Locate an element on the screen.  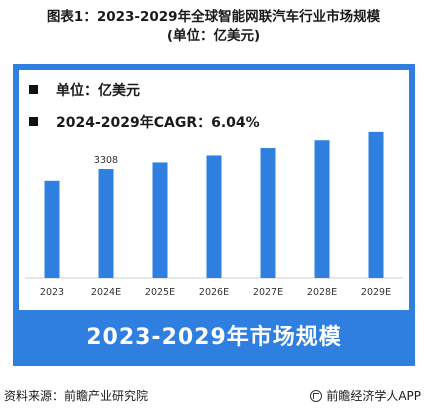
bar-2029E is located at coordinates (376, 204).